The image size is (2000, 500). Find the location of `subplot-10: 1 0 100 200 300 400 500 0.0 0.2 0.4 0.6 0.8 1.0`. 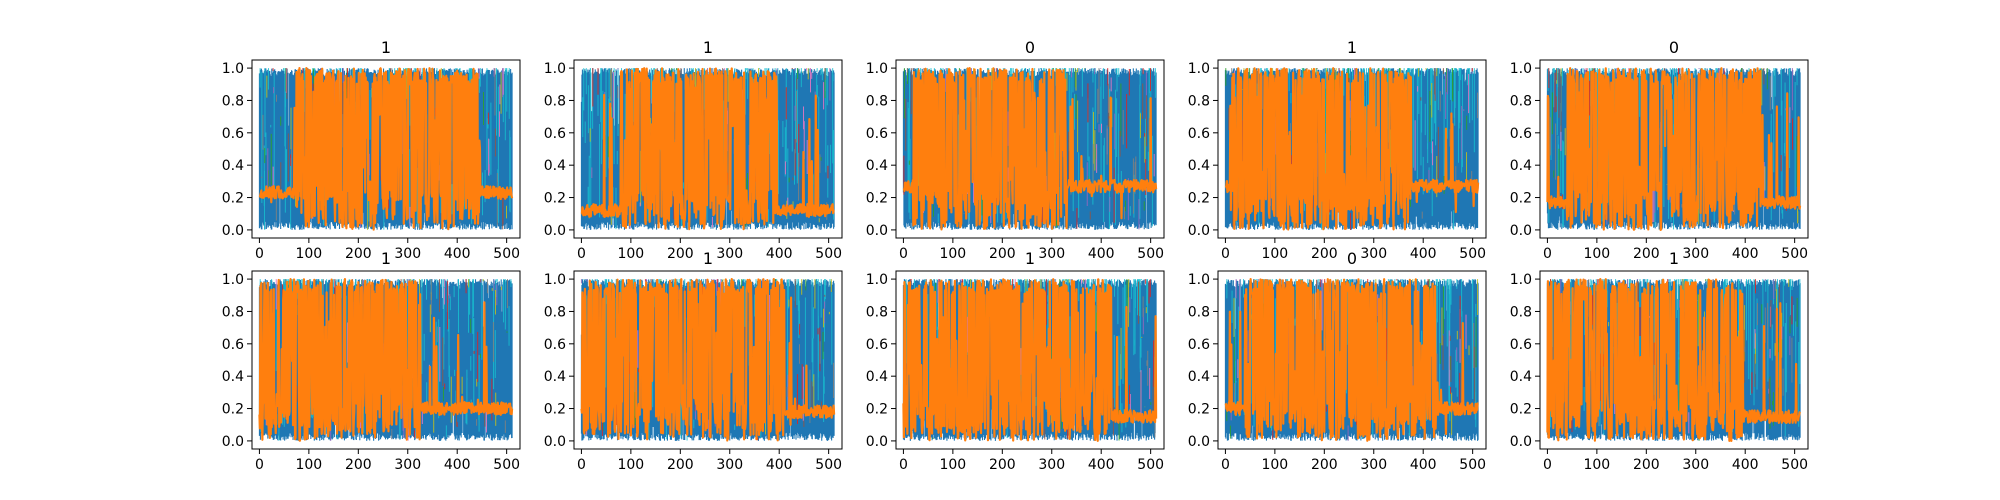

subplot-10: 1 0 100 200 300 400 500 0.0 0.2 0.4 0.6 0.8 1.0 is located at coordinates (1659, 361).